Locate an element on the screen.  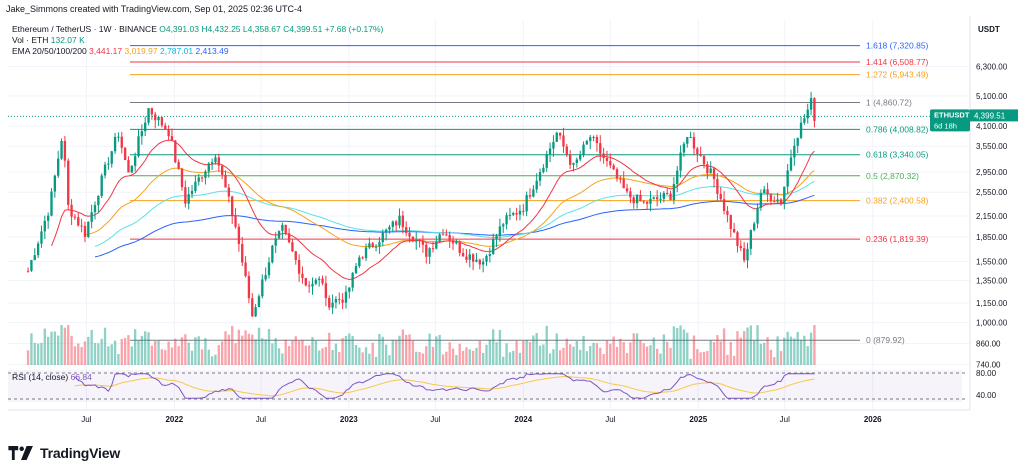
time-tick-label: Jul is located at coordinates (435, 419).